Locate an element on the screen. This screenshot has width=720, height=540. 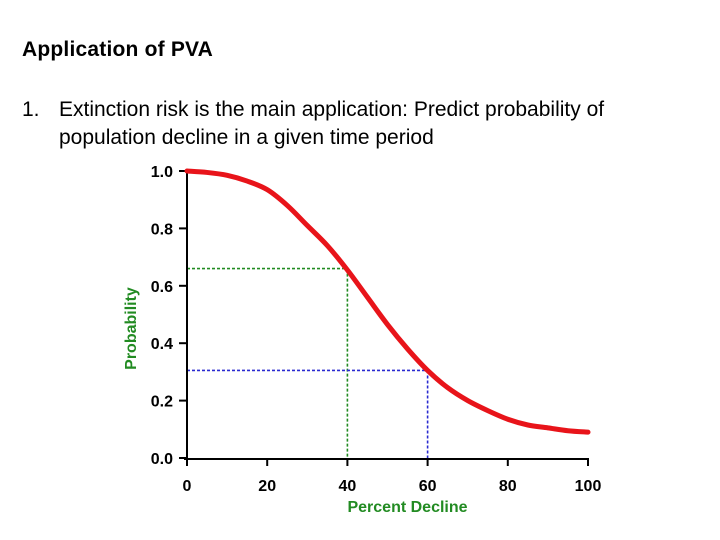
x-tick-label: 80 is located at coordinates (508, 486).